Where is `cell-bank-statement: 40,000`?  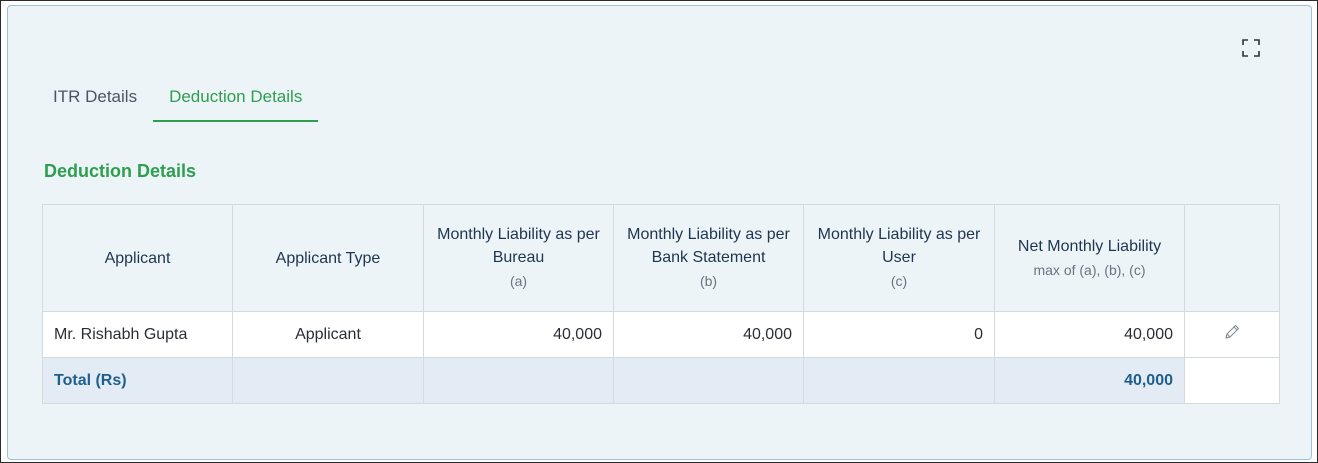 cell-bank-statement: 40,000 is located at coordinates (708, 334).